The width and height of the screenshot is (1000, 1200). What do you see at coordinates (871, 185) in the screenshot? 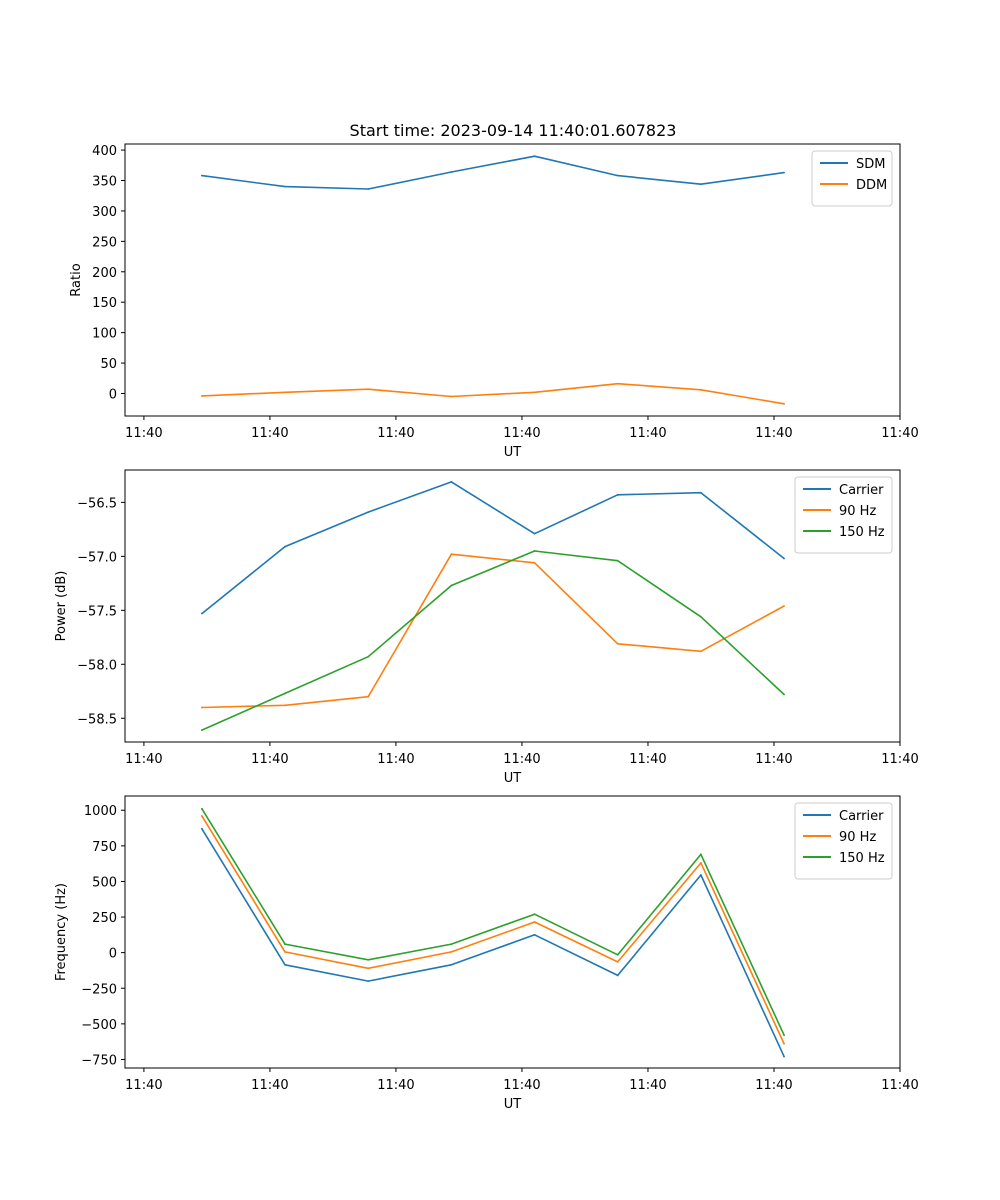
I see `legend-label: DDM` at bounding box center [871, 185].